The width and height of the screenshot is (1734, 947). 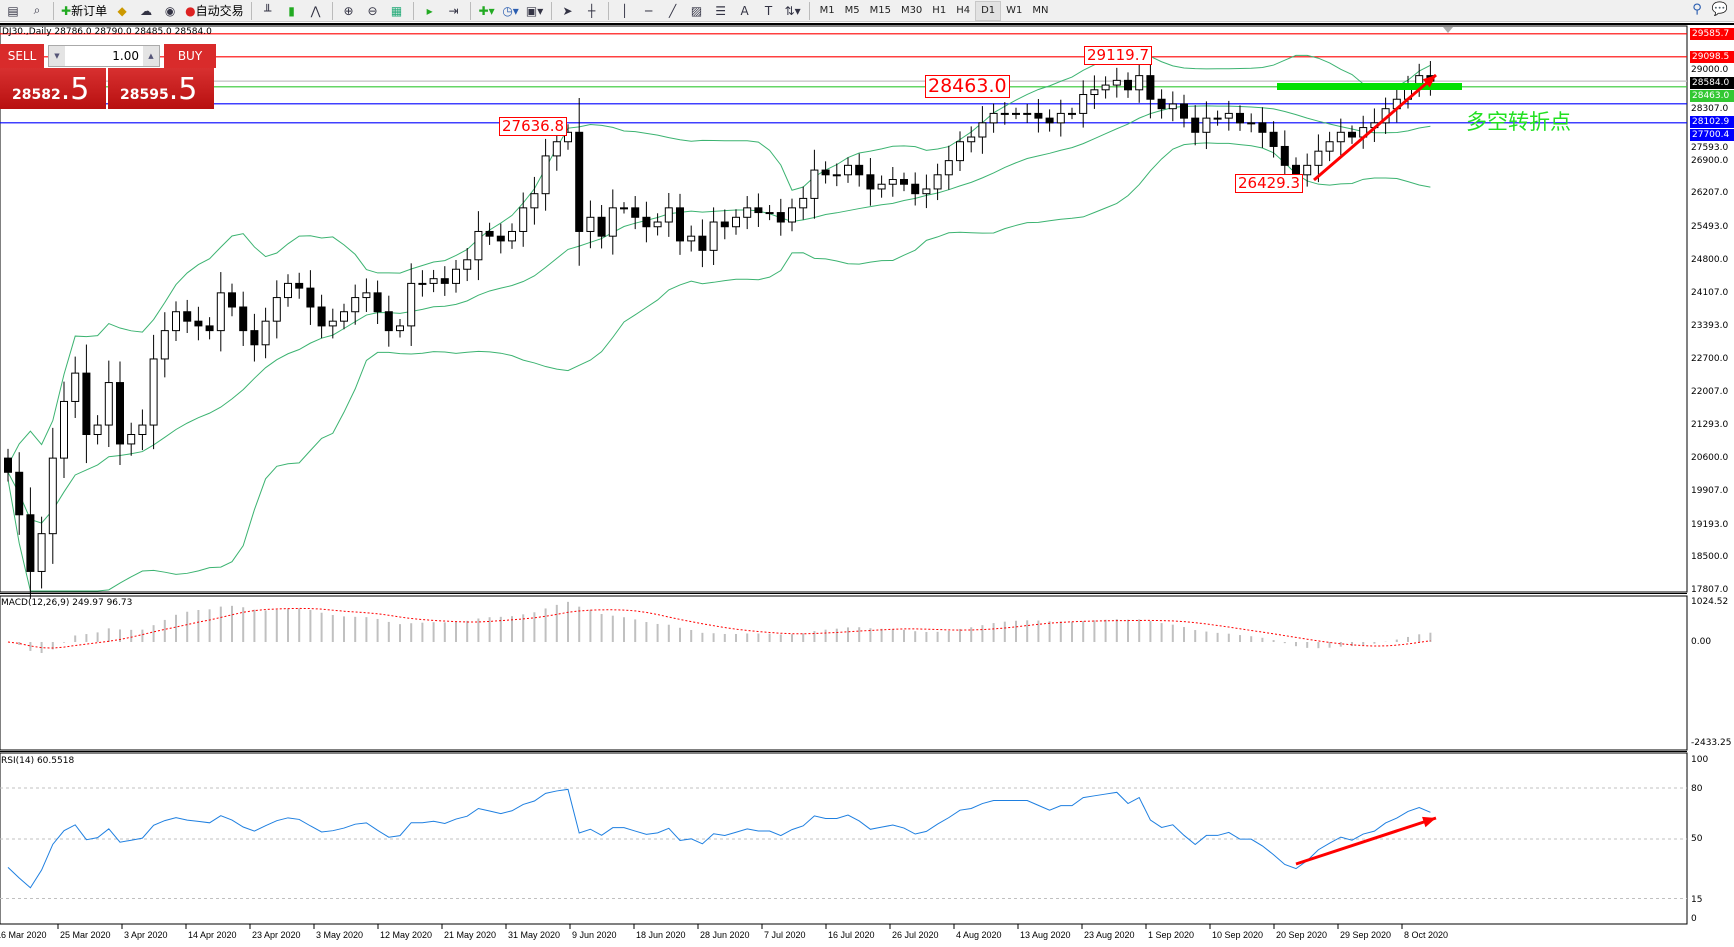 I want to click on templates-icon: ▣▾, so click(x=534, y=10).